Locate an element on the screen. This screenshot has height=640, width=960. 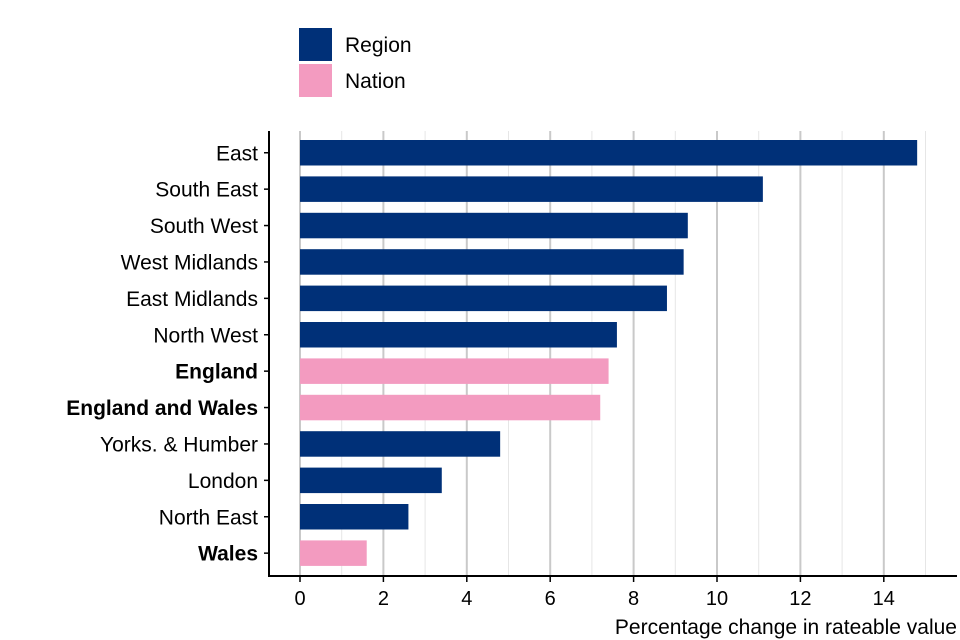
legend-label: Region is located at coordinates (378, 45).